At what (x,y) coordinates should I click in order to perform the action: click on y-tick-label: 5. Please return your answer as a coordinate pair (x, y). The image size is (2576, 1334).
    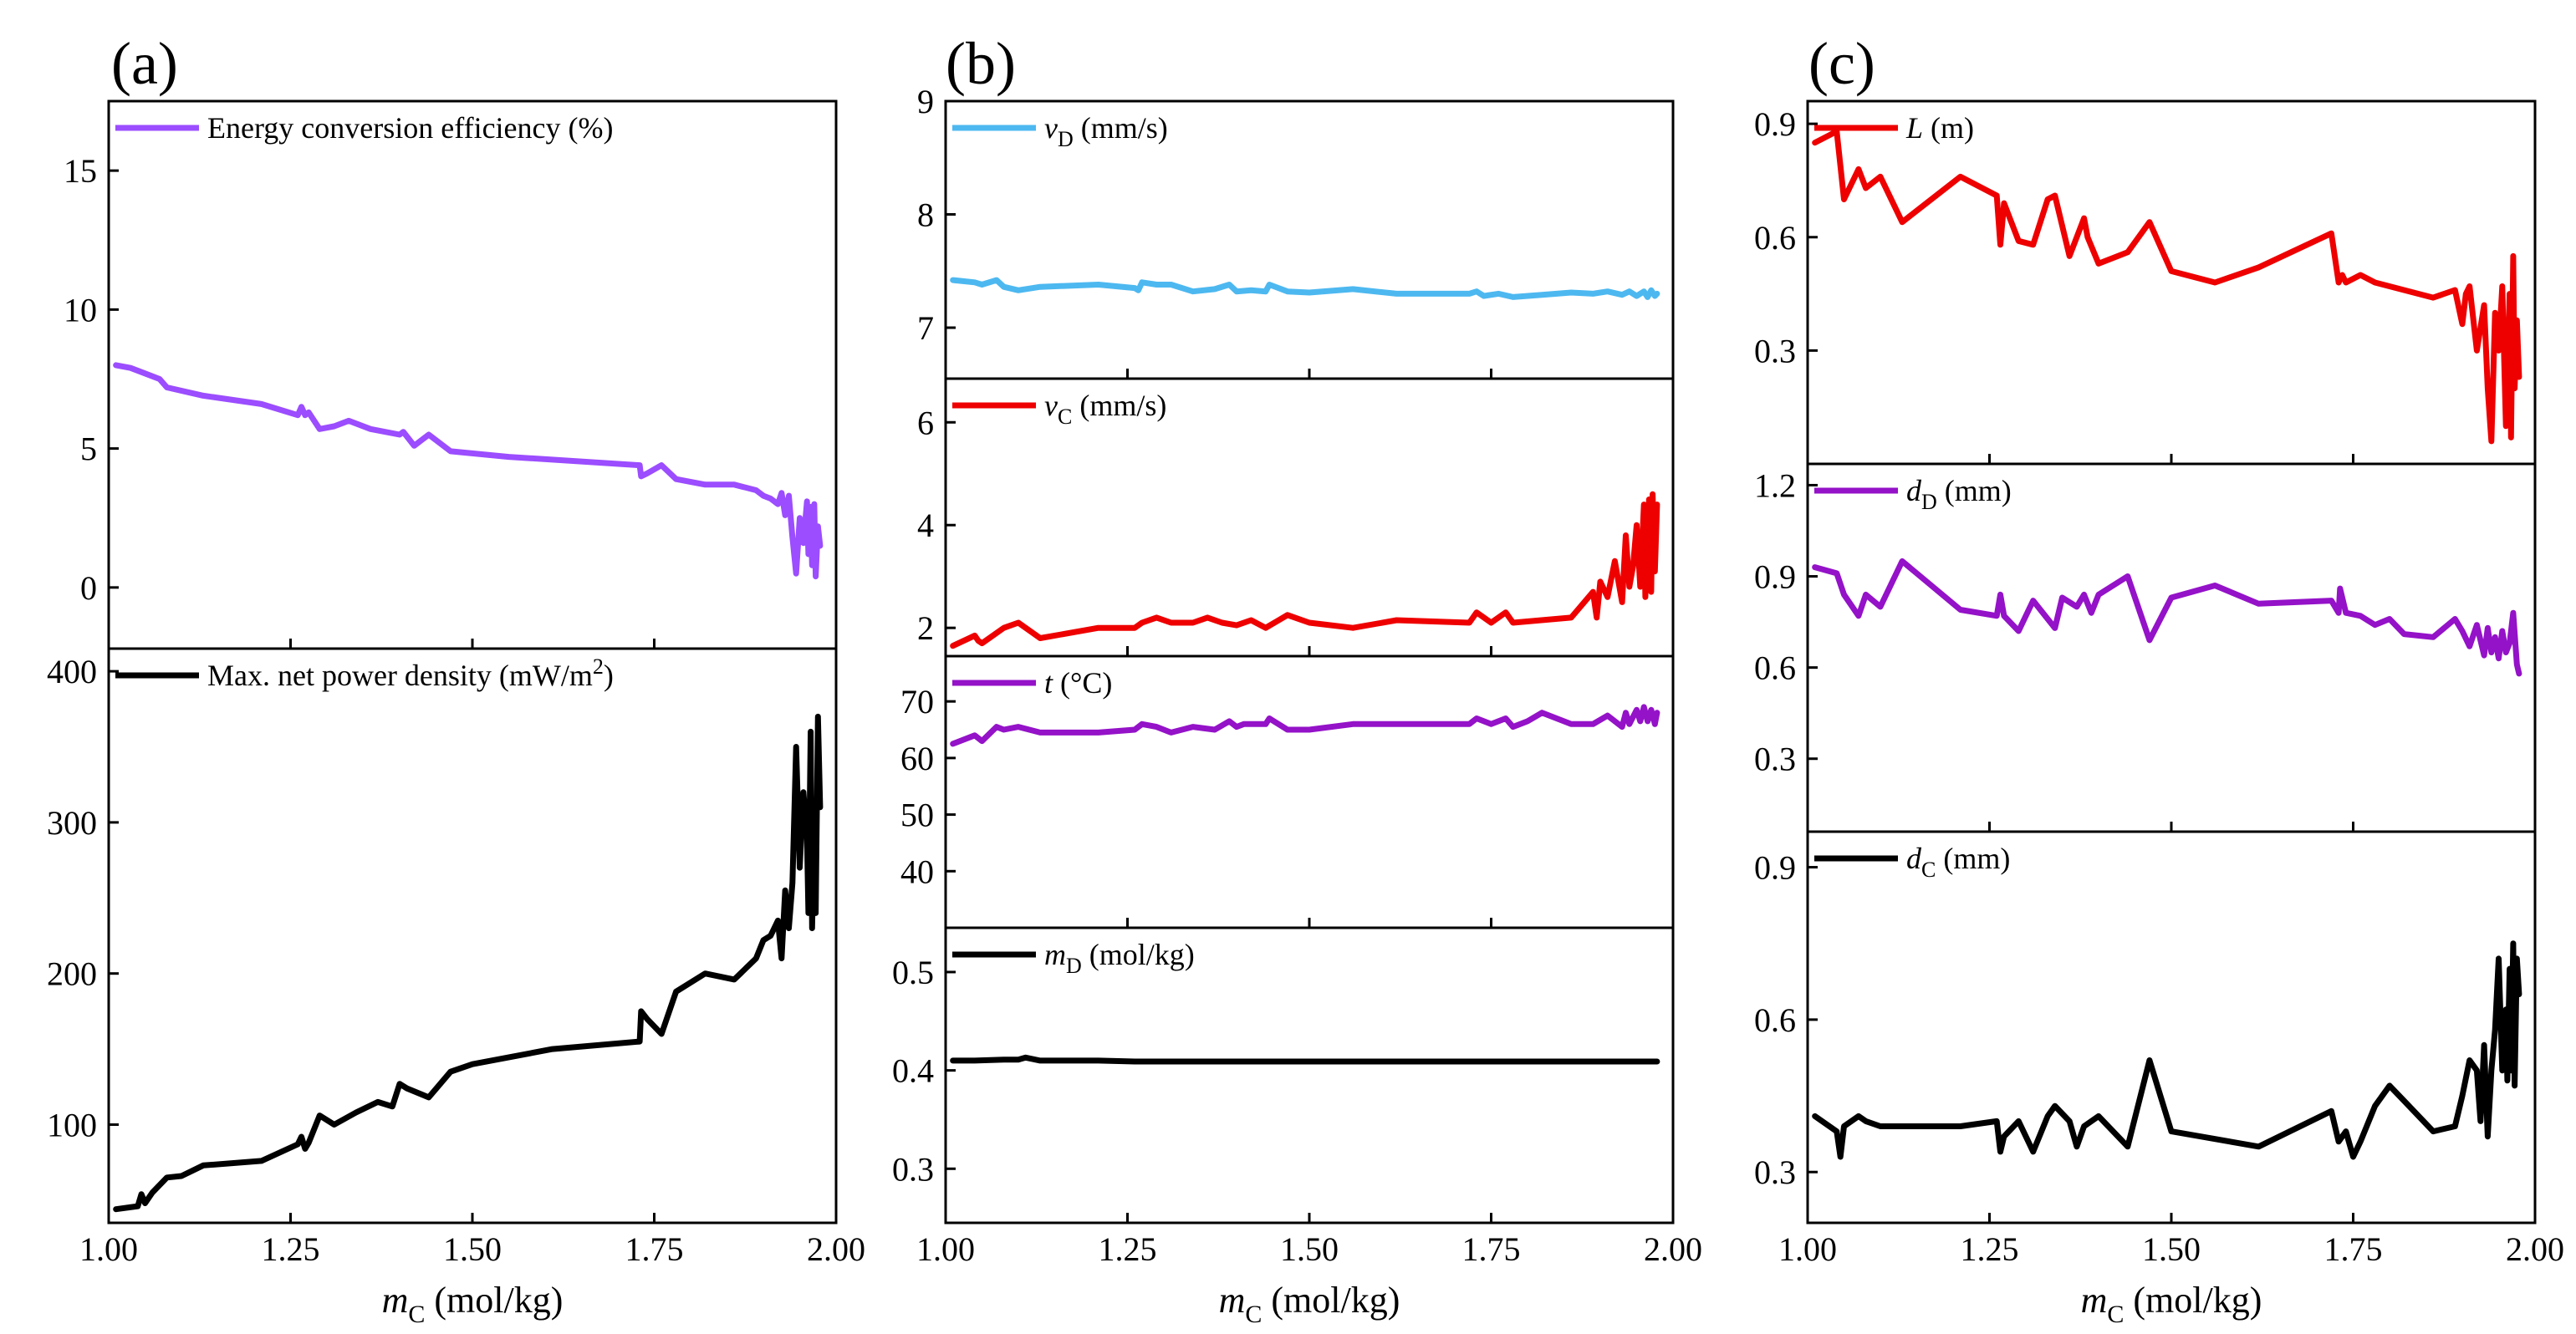
    Looking at the image, I should click on (88, 449).